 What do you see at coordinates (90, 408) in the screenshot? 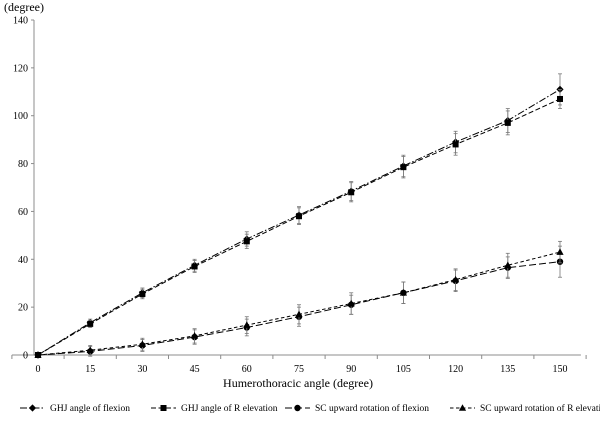
I see `legend-label: GHJ angle of flexion` at bounding box center [90, 408].